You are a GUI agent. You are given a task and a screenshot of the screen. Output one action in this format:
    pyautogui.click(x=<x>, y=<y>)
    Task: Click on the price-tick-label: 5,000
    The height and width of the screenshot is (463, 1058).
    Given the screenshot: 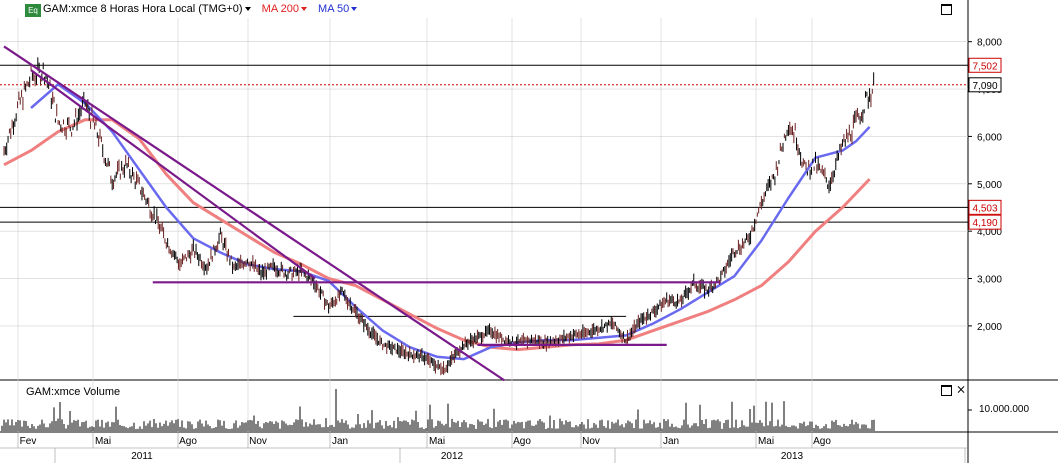 What is the action you would take?
    pyautogui.click(x=989, y=185)
    